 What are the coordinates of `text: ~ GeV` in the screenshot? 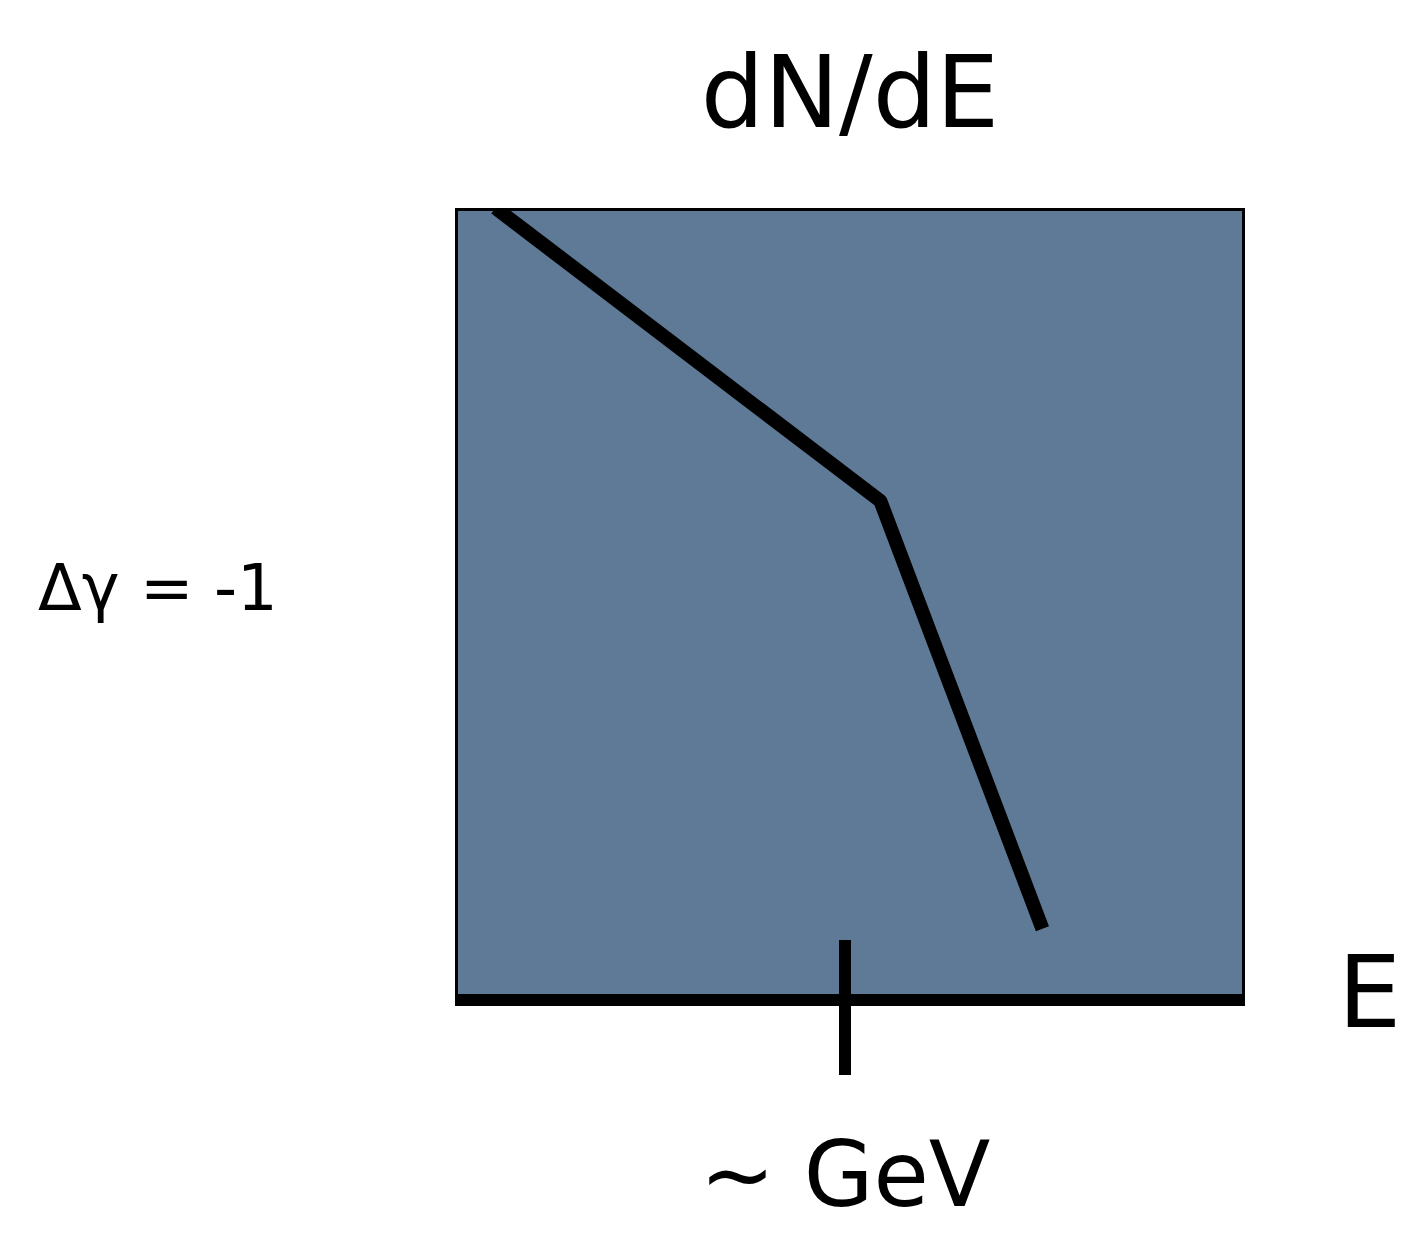 It's located at (845, 1175).